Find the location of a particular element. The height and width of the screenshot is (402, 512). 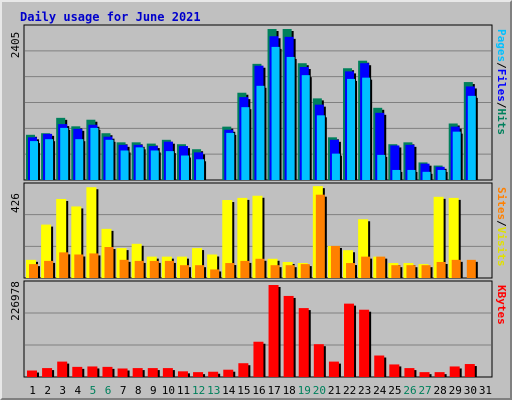

day-label: 11 is located at coordinates (183, 390).